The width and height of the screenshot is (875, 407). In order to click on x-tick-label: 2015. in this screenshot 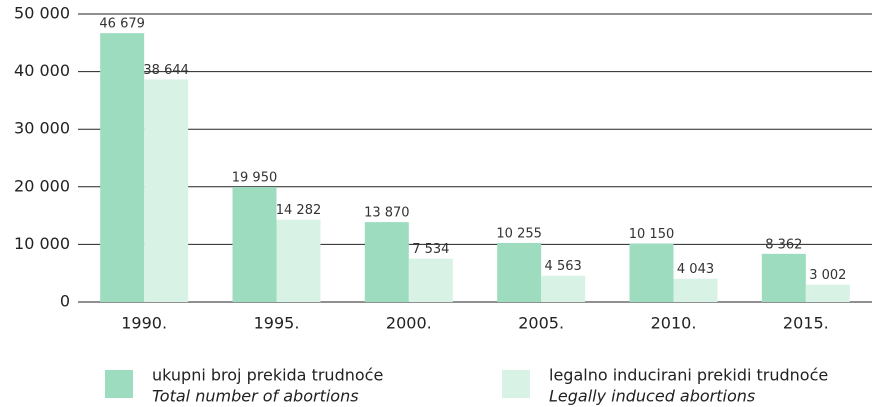, I will do `click(806, 323)`.